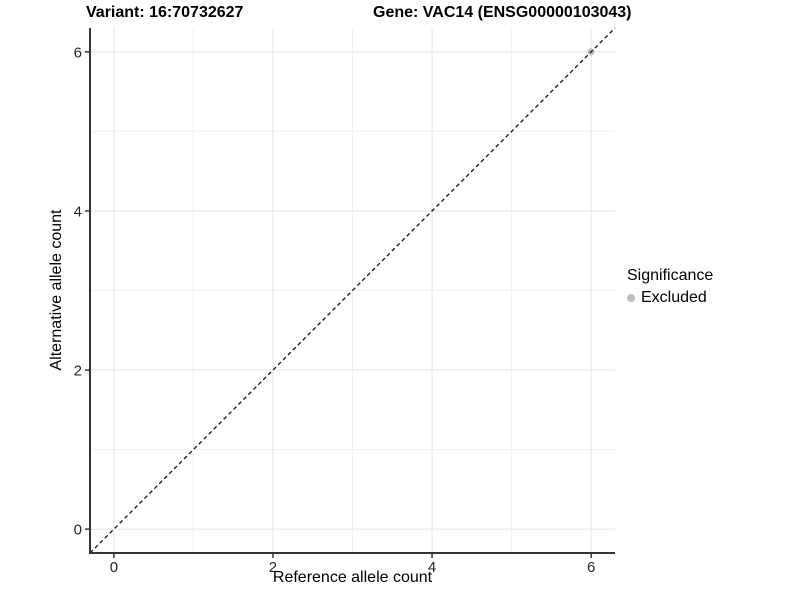 The width and height of the screenshot is (800, 600). What do you see at coordinates (114, 567) in the screenshot?
I see `x-tick-label: 0` at bounding box center [114, 567].